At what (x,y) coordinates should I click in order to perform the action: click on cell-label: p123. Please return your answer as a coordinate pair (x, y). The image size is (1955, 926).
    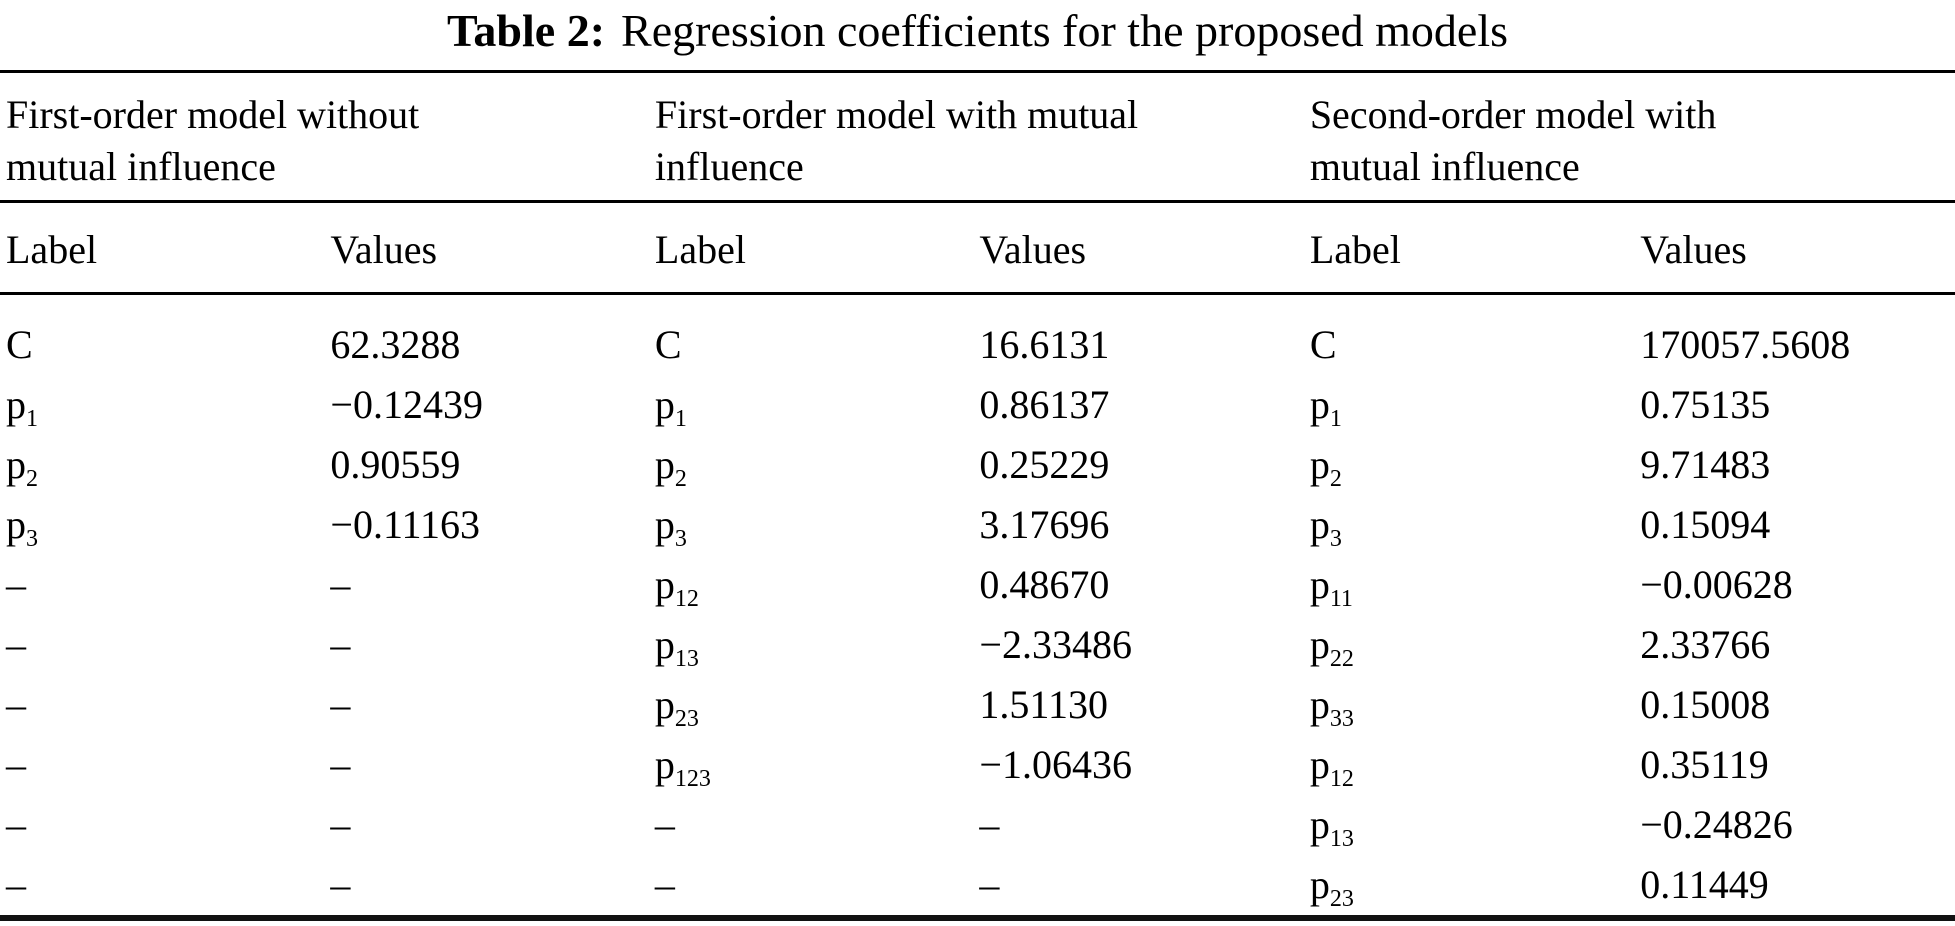
    Looking at the image, I should click on (682, 767).